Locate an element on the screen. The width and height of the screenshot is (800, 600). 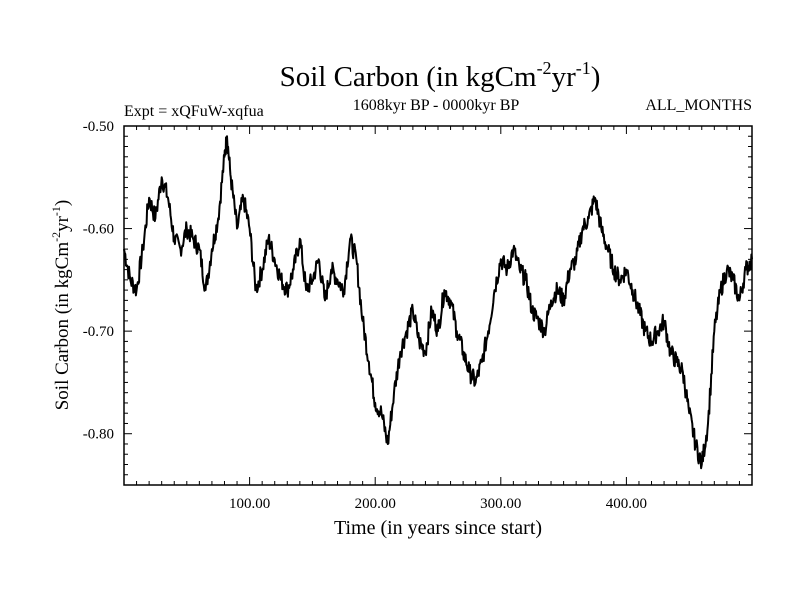
y-tick-label: -0.80 is located at coordinates (98, 435).